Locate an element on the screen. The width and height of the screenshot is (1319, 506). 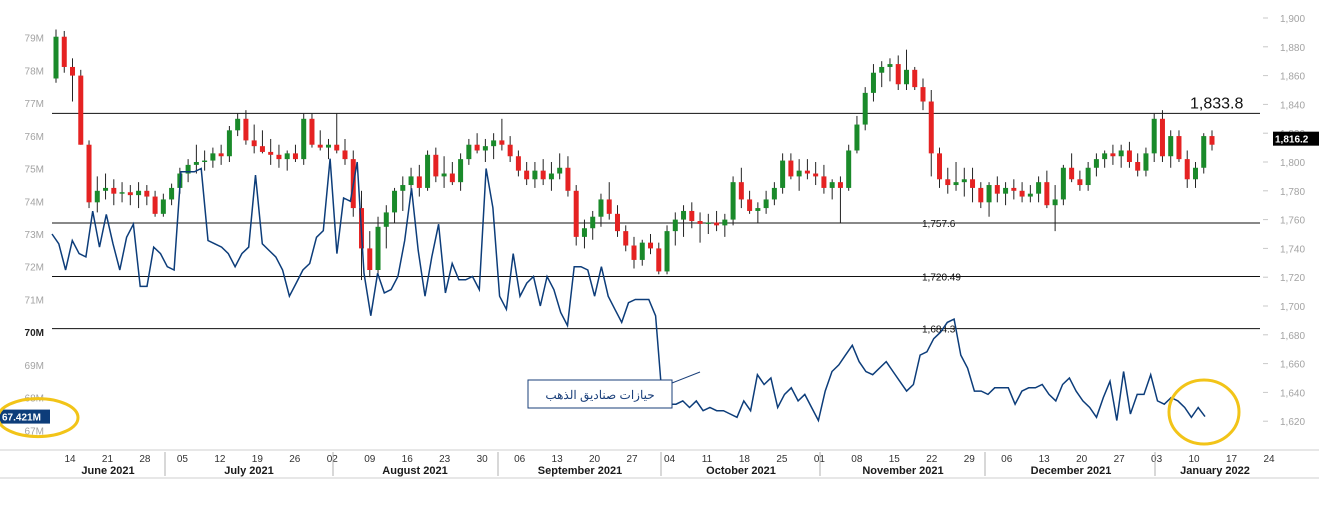
price-value-label: 1,816.2 is located at coordinates (1292, 140).